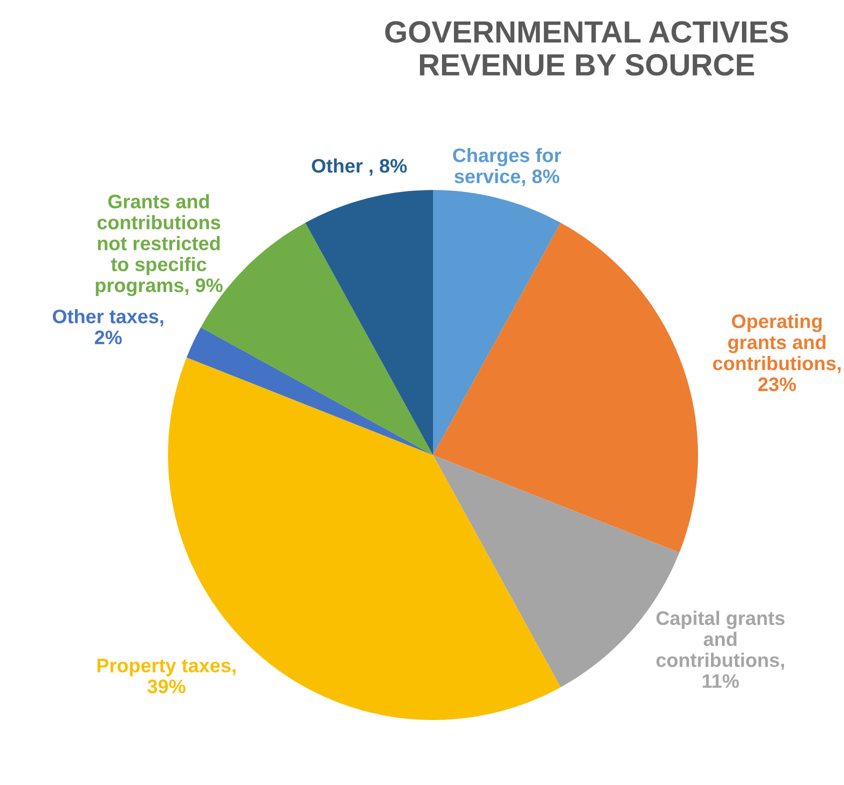  I want to click on slice-label: Capital grants and contributions, 11%, so click(720, 649).